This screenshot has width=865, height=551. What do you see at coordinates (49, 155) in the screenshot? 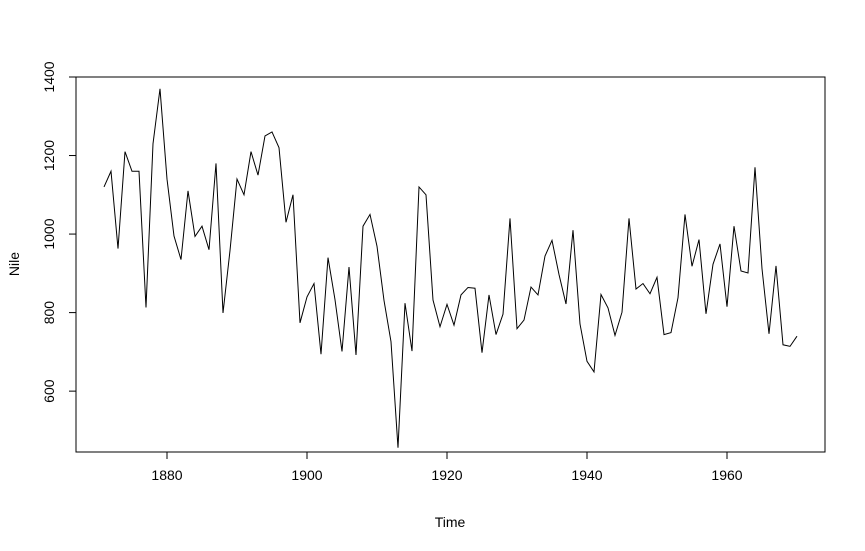
I see `y-tick-label: 1200` at bounding box center [49, 155].